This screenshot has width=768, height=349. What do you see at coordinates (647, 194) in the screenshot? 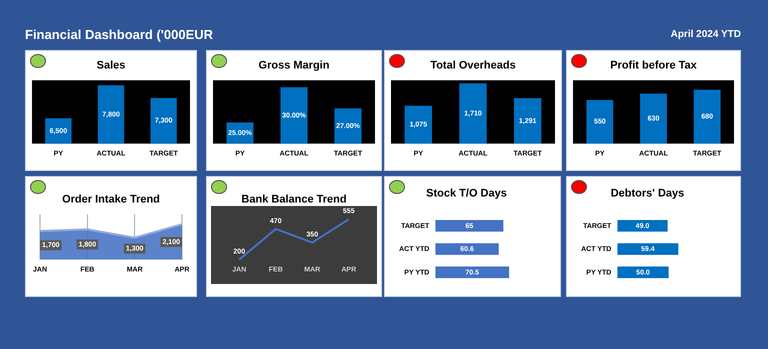
I see `chart-title: Debtors' Days` at bounding box center [647, 194].